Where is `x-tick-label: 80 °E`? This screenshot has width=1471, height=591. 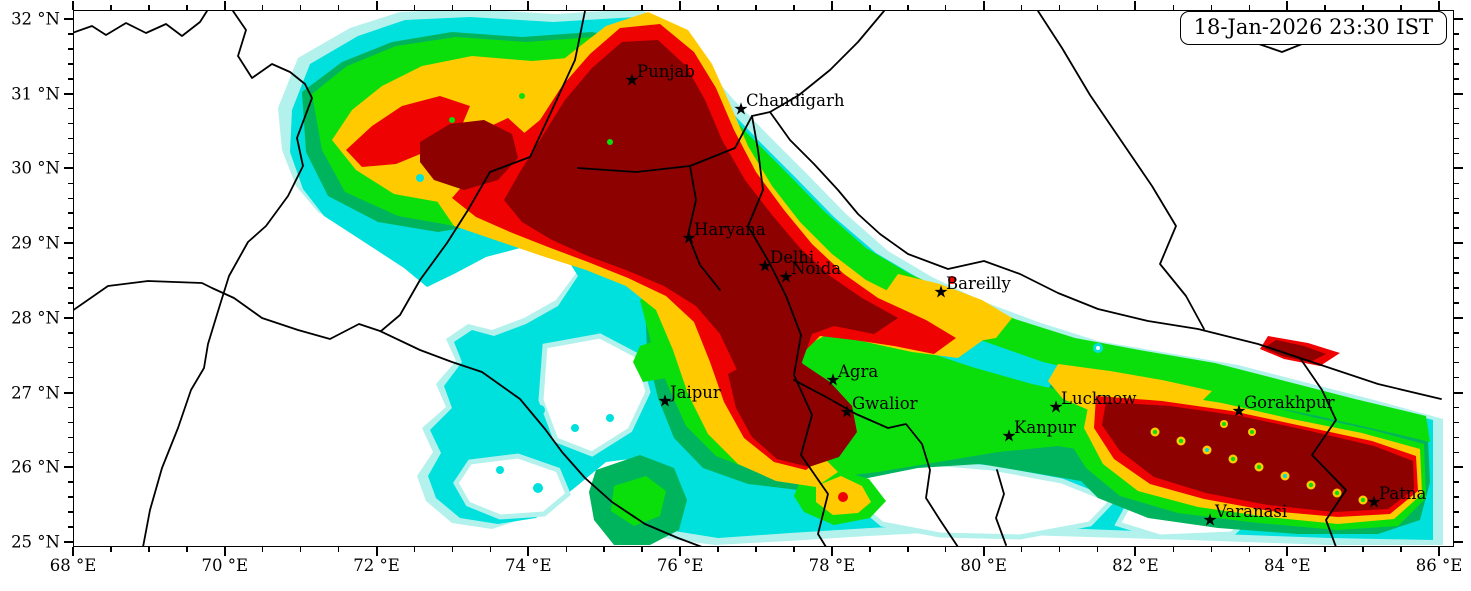 x-tick-label: 80 °E is located at coordinates (983, 565).